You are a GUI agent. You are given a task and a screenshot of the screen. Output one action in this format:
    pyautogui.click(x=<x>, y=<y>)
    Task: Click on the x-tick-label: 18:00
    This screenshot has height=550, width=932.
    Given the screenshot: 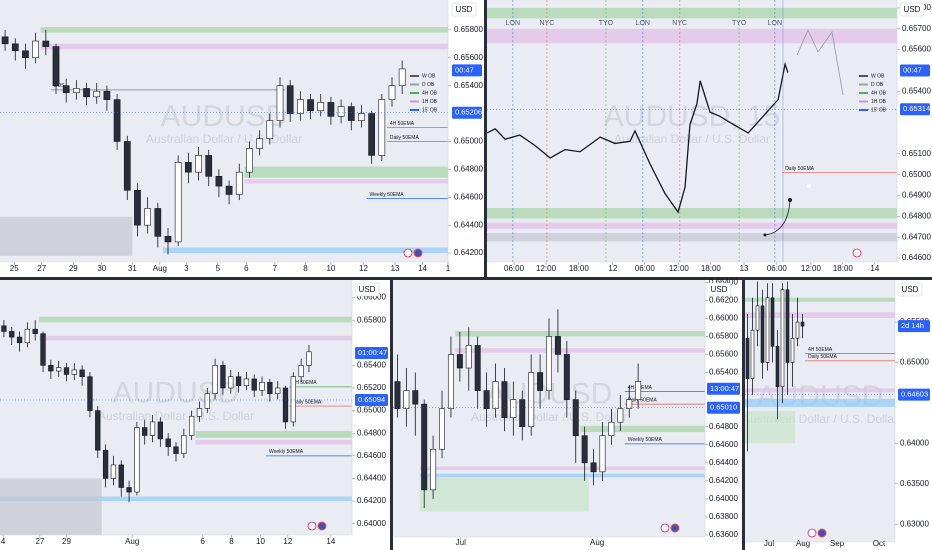 What is the action you would take?
    pyautogui.click(x=711, y=268)
    